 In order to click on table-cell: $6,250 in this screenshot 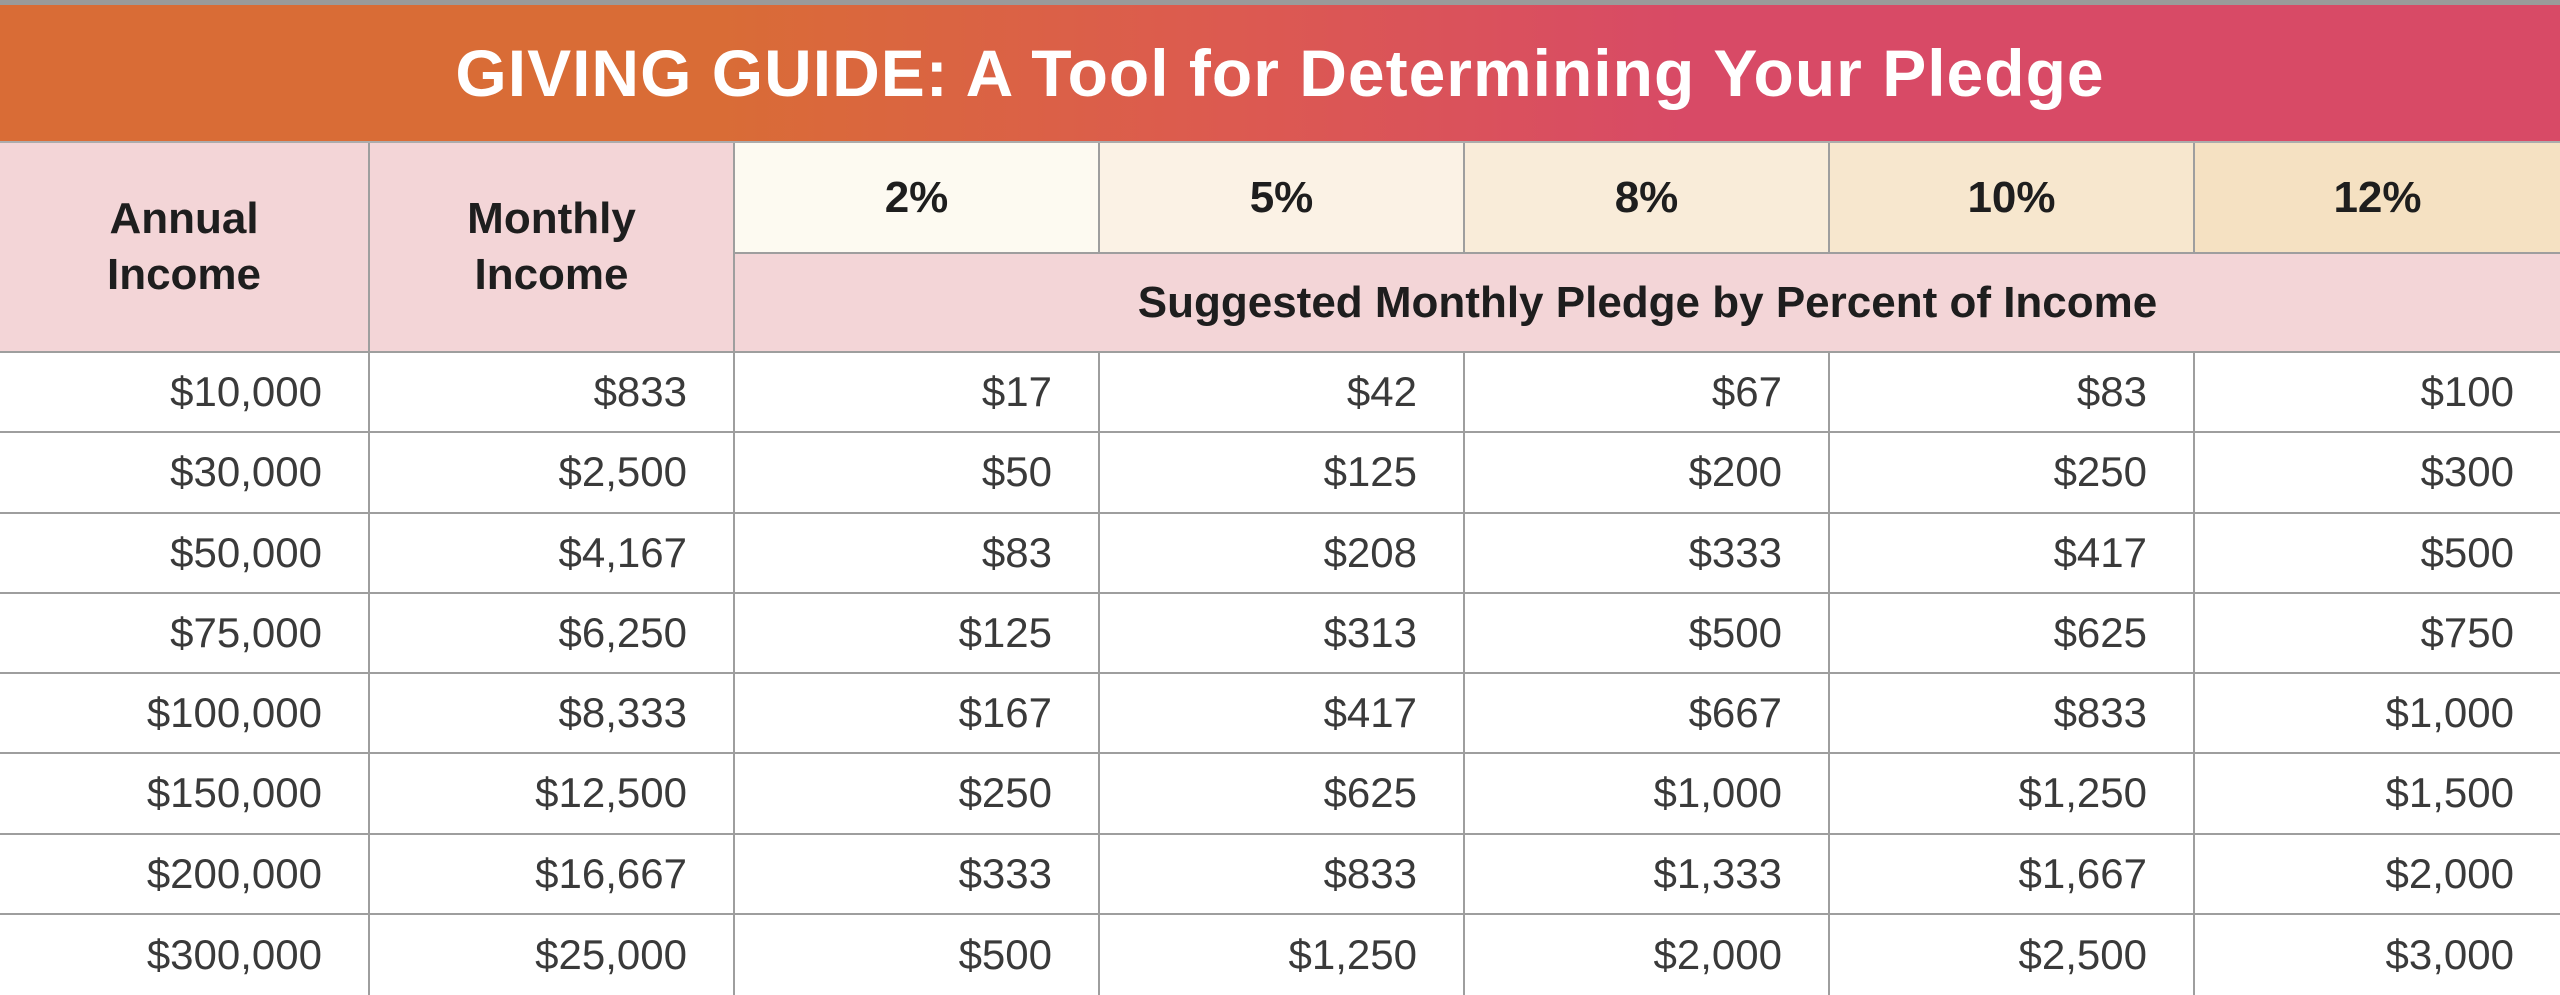, I will do `click(552, 633)`.